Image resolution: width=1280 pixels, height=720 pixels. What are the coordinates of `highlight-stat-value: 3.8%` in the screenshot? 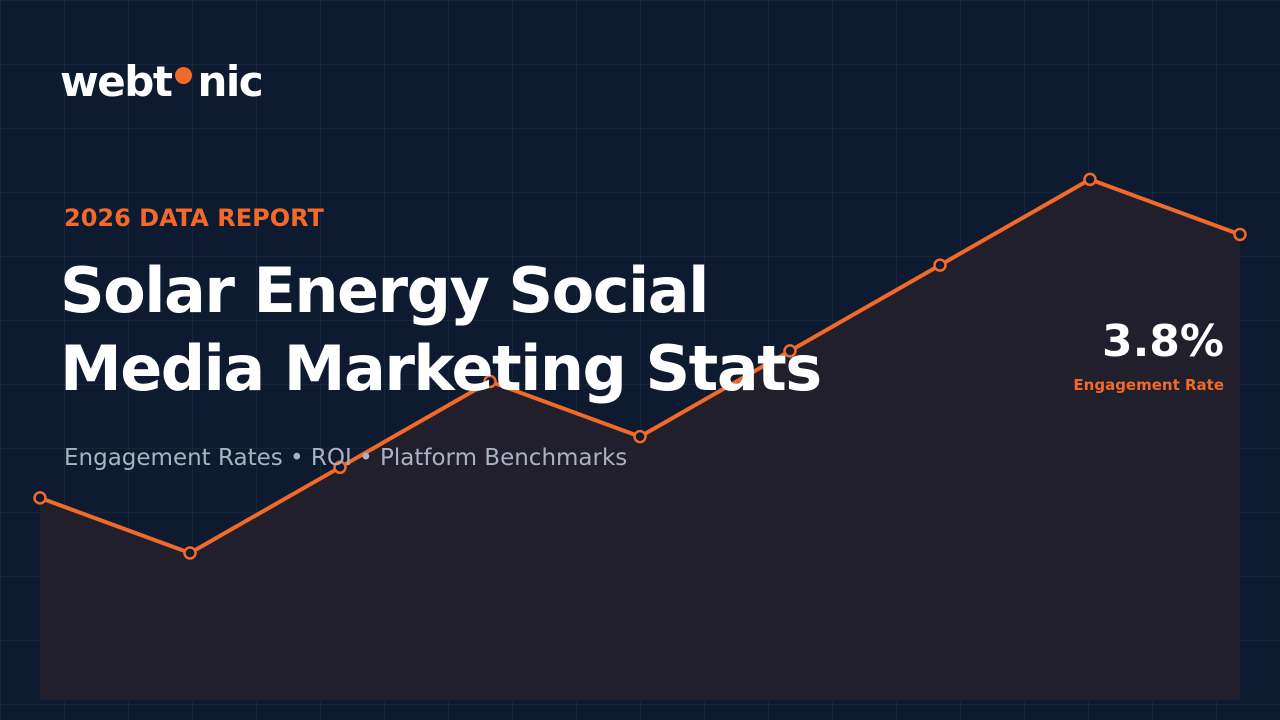 It's located at (1162, 341).